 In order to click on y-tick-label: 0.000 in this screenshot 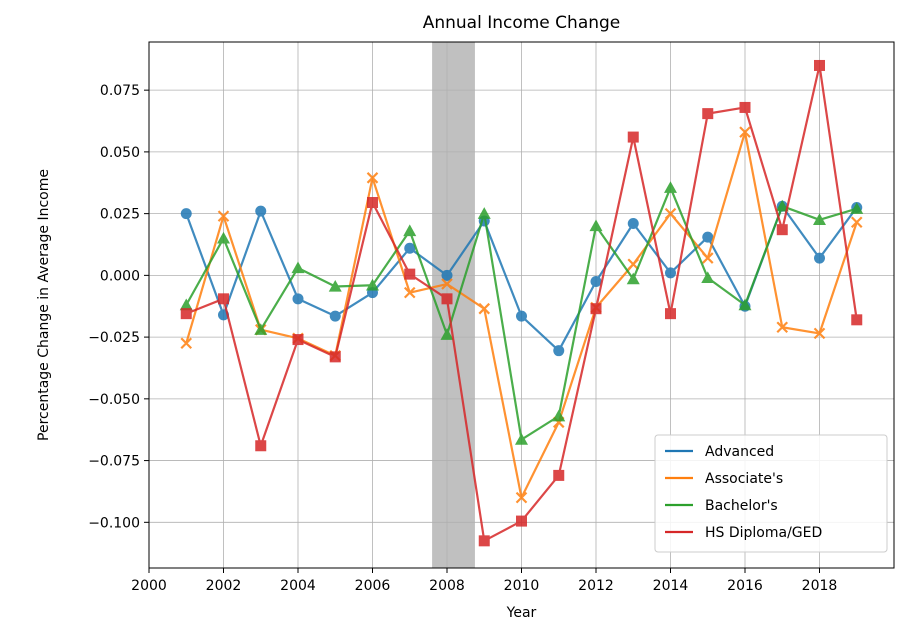, I will do `click(120, 276)`.